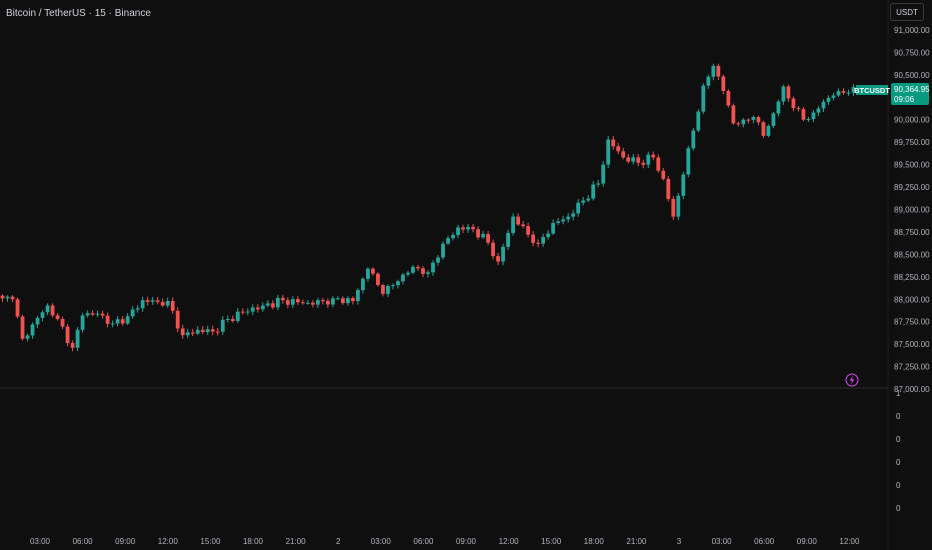 Image resolution: width=932 pixels, height=550 pixels. Describe the element at coordinates (912, 187) in the screenshot. I see `y-tick-label: 89,250.00` at that location.